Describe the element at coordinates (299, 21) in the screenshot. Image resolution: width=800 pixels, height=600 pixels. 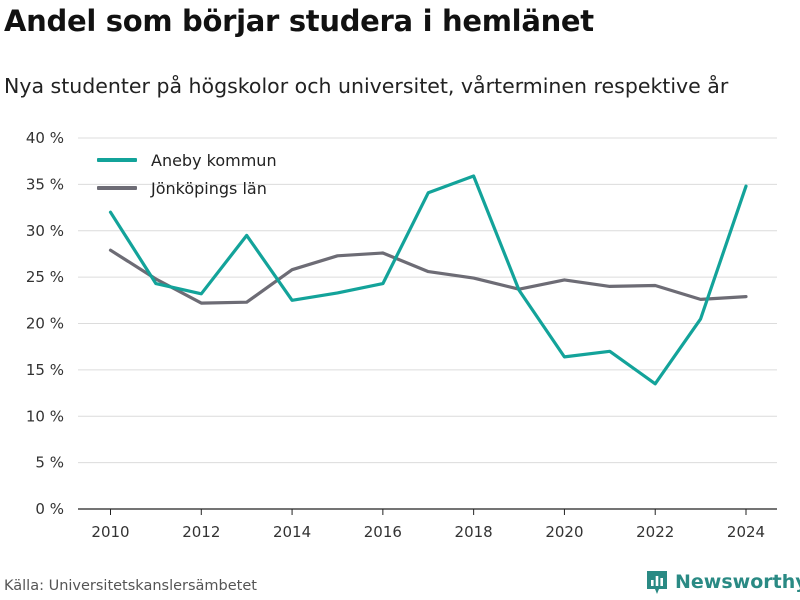
I see `chart-title: Andel som börjar studera i hemlänet` at that location.